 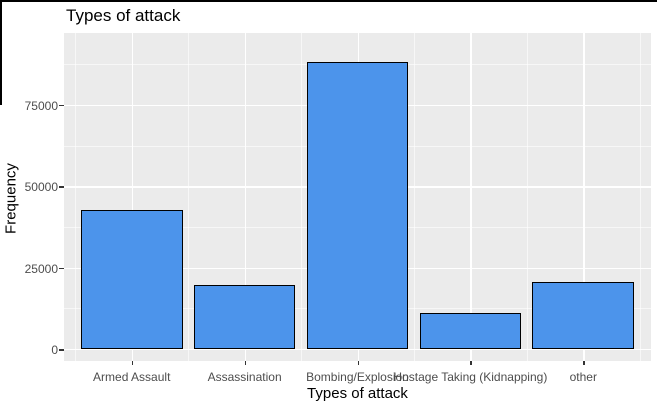 I want to click on y-tick-label: 50000, so click(x=41, y=187).